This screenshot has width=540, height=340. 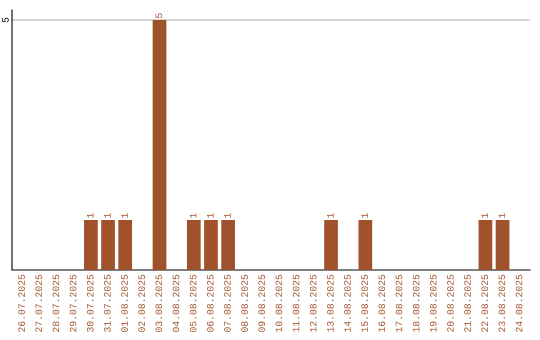 I want to click on x-tick-label: 01.08.2025, so click(x=124, y=303).